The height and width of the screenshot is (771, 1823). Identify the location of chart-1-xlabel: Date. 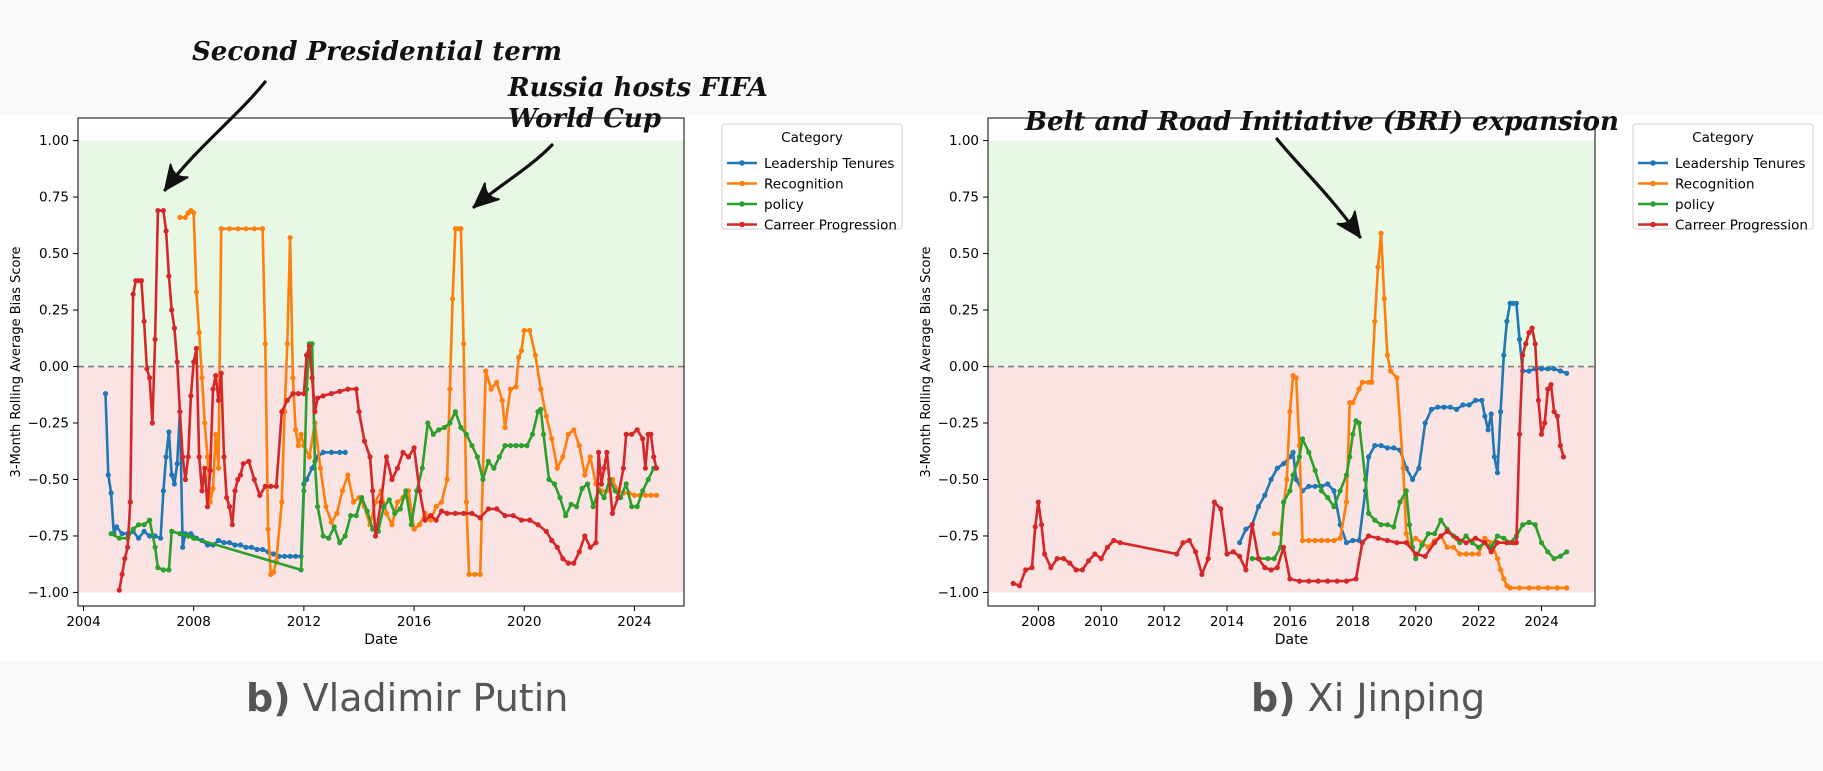
(1291, 640).